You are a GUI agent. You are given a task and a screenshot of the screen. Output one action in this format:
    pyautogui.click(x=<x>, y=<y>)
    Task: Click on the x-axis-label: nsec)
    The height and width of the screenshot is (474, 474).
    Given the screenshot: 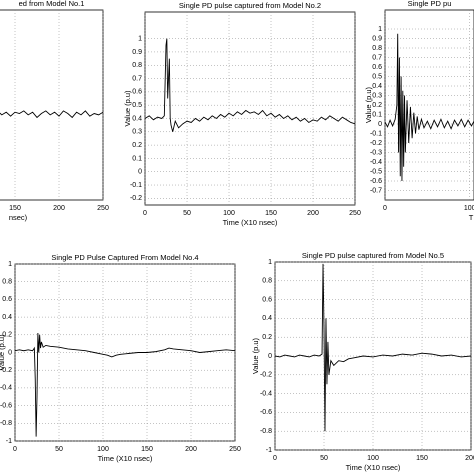 What is the action you would take?
    pyautogui.click(x=18, y=217)
    